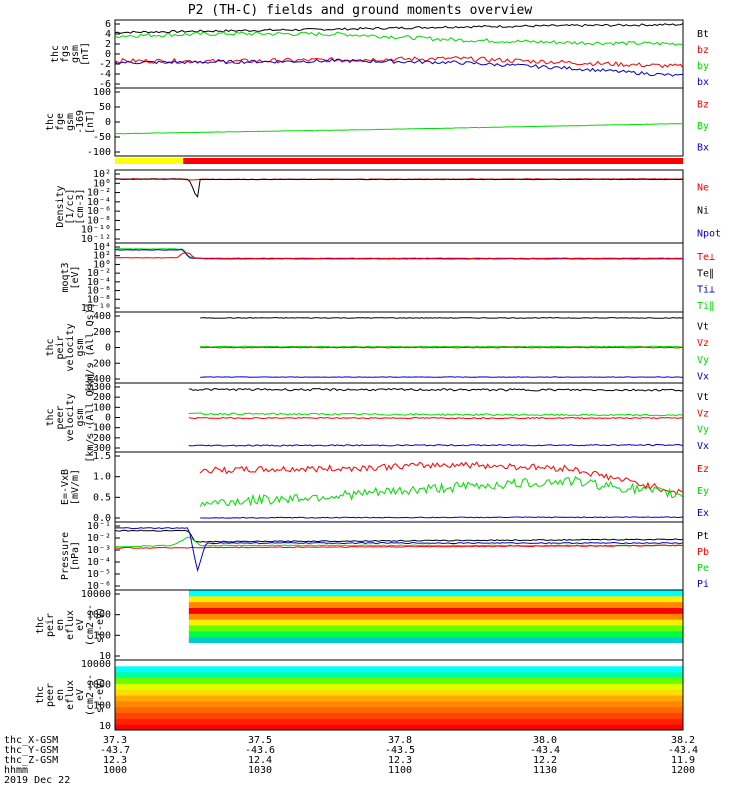 The width and height of the screenshot is (750, 800). What do you see at coordinates (705, 273) in the screenshot?
I see `legend-entry: Te∥` at bounding box center [705, 273].